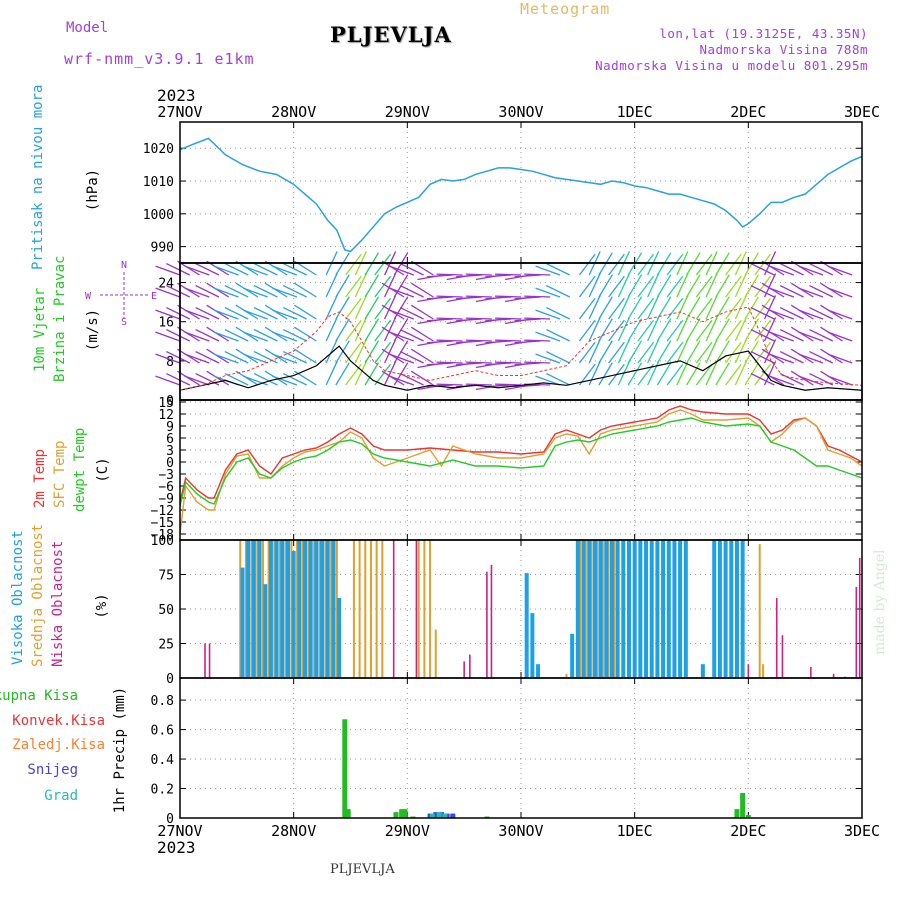 The height and width of the screenshot is (900, 900). What do you see at coordinates (61, 796) in the screenshot?
I see `precip-legend-item: Grad` at bounding box center [61, 796].